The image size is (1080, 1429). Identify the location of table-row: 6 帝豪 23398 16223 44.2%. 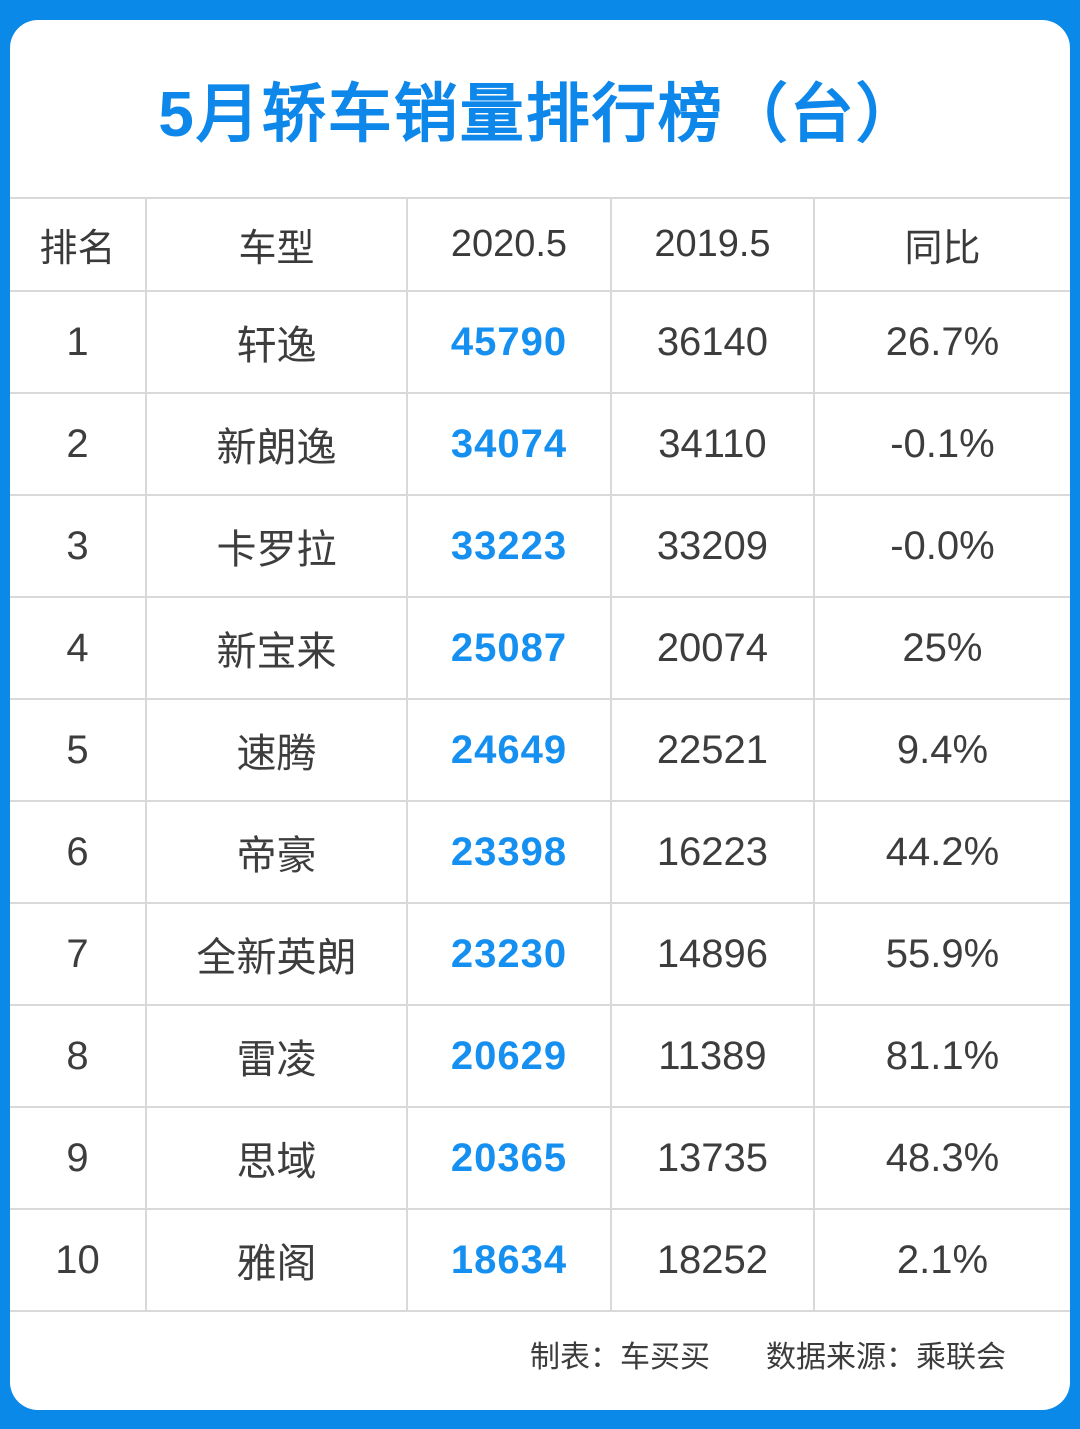
(540, 853).